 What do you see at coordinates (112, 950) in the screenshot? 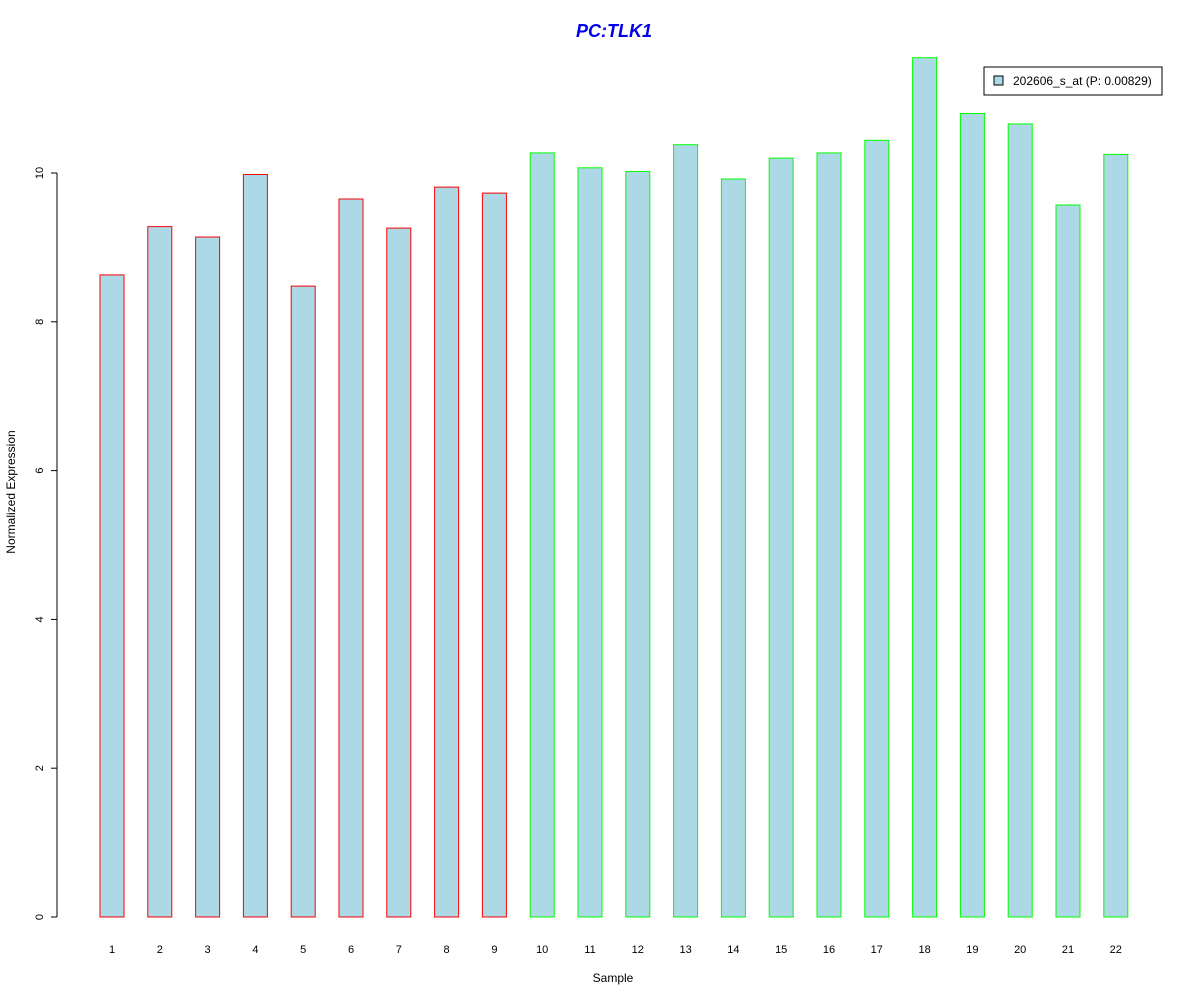
I see `x-tick-label: 1` at bounding box center [112, 950].